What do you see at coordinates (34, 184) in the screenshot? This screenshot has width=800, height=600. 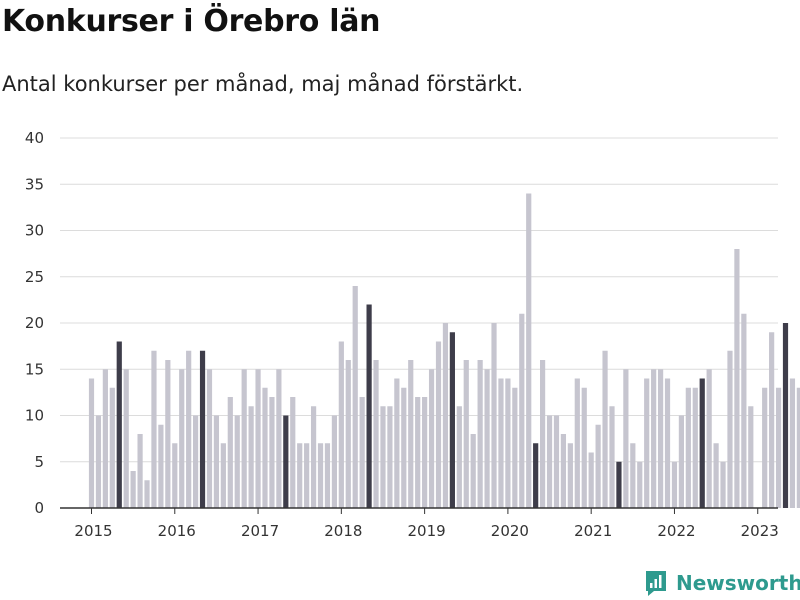 I see `y-tick-label: 35` at bounding box center [34, 184].